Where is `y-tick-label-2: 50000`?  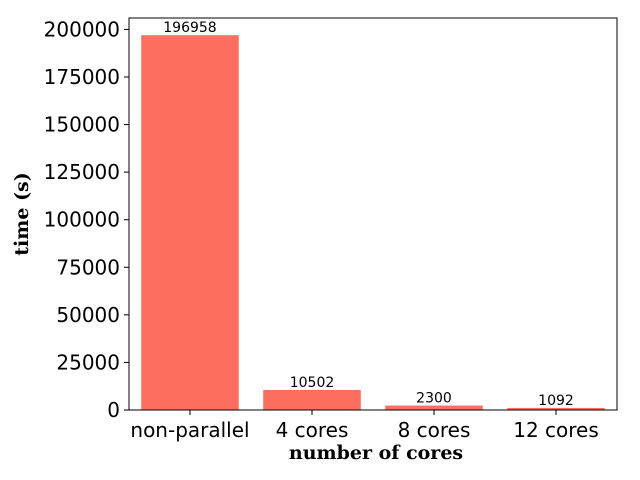
y-tick-label-2: 50000 is located at coordinates (88, 315).